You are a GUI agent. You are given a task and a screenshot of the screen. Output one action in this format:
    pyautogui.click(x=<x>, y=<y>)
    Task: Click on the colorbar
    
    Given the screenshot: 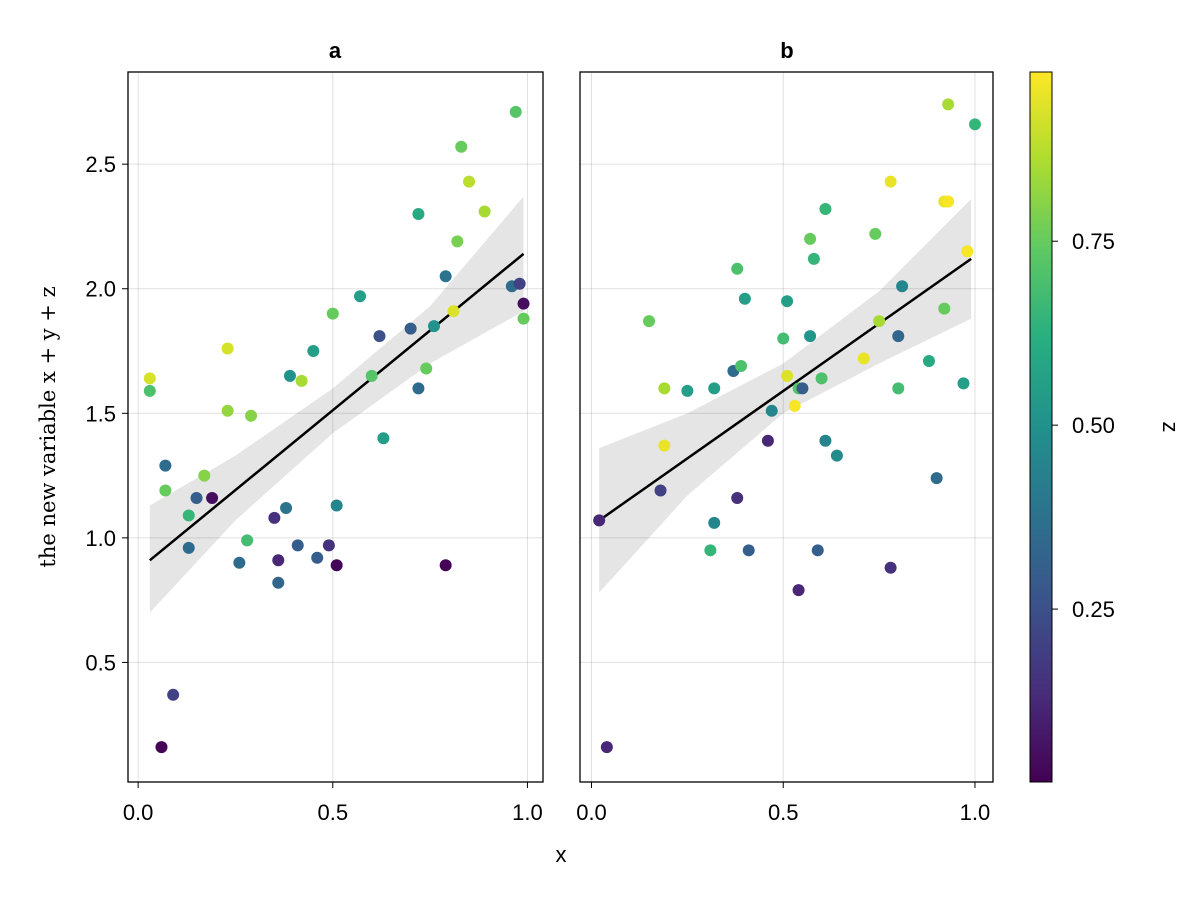 What is the action you would take?
    pyautogui.click(x=1041, y=427)
    